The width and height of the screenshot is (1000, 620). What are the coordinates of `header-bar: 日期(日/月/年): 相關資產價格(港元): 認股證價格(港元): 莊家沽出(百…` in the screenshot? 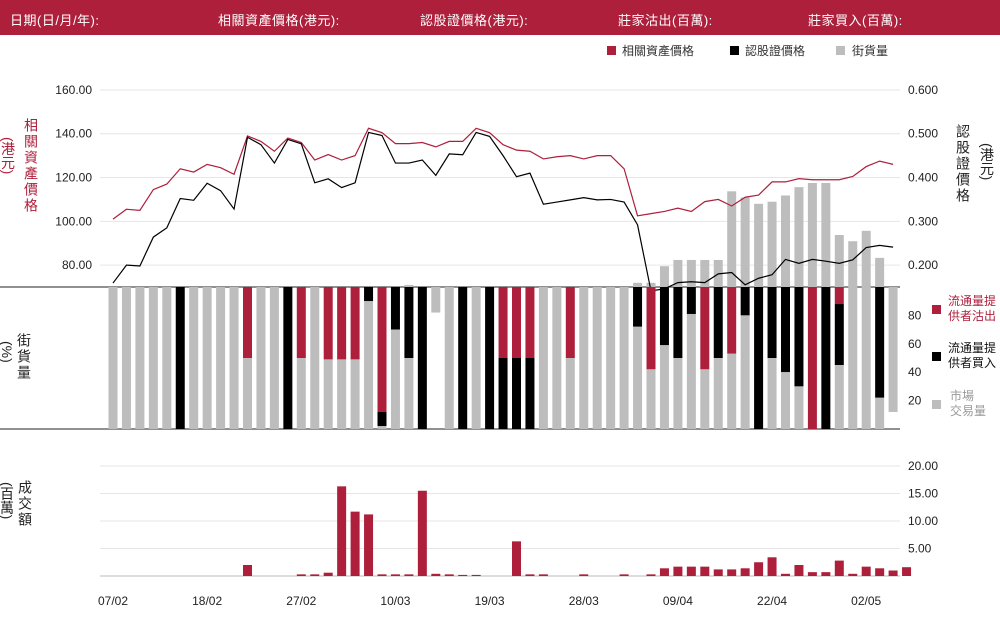 It's located at (500, 17).